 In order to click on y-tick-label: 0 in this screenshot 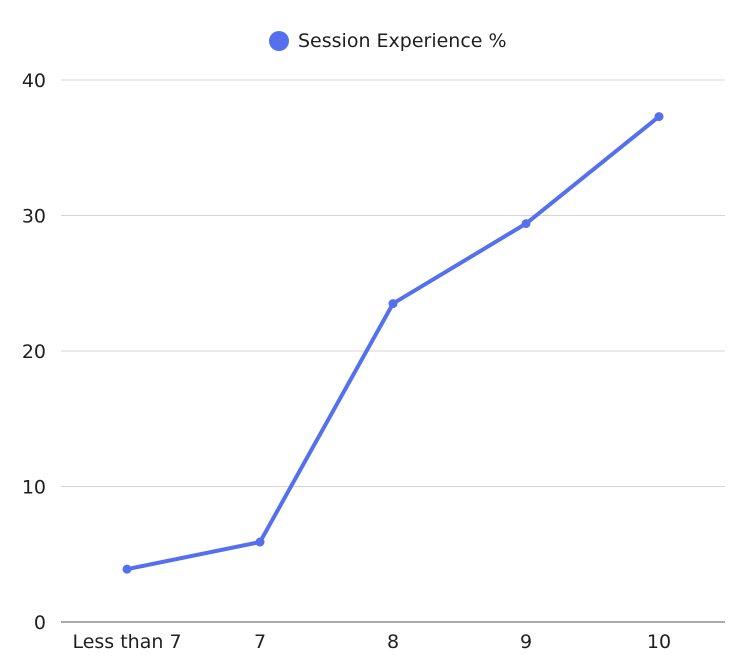, I will do `click(40, 623)`.